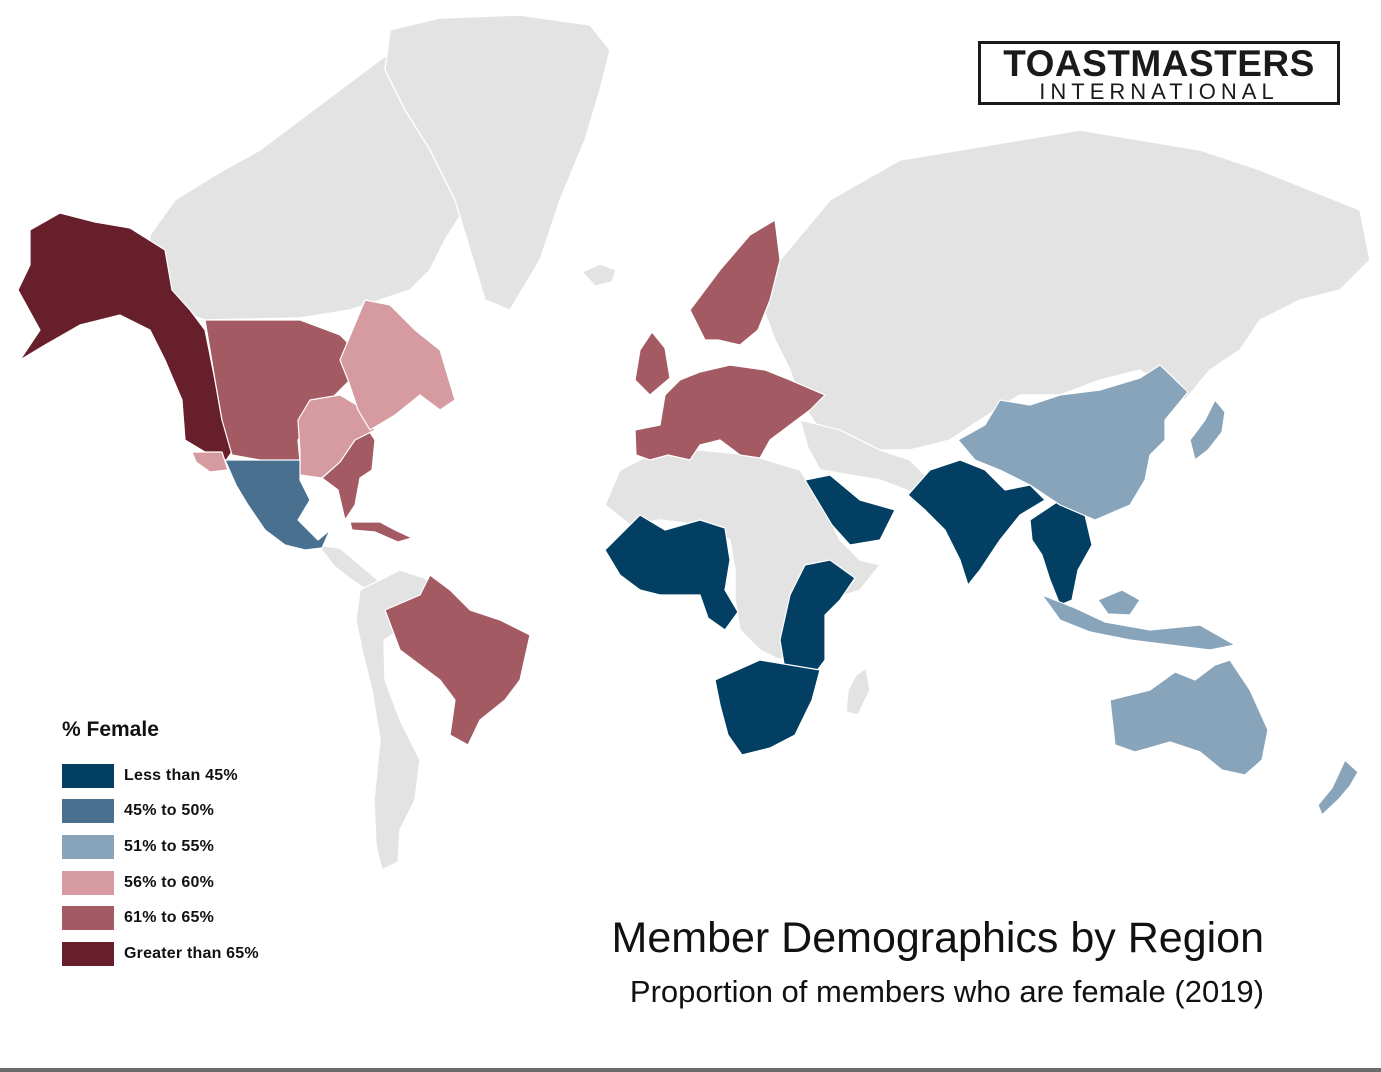 The width and height of the screenshot is (1381, 1072). Describe the element at coordinates (381, 532) in the screenshot. I see `region-caribbean` at that location.